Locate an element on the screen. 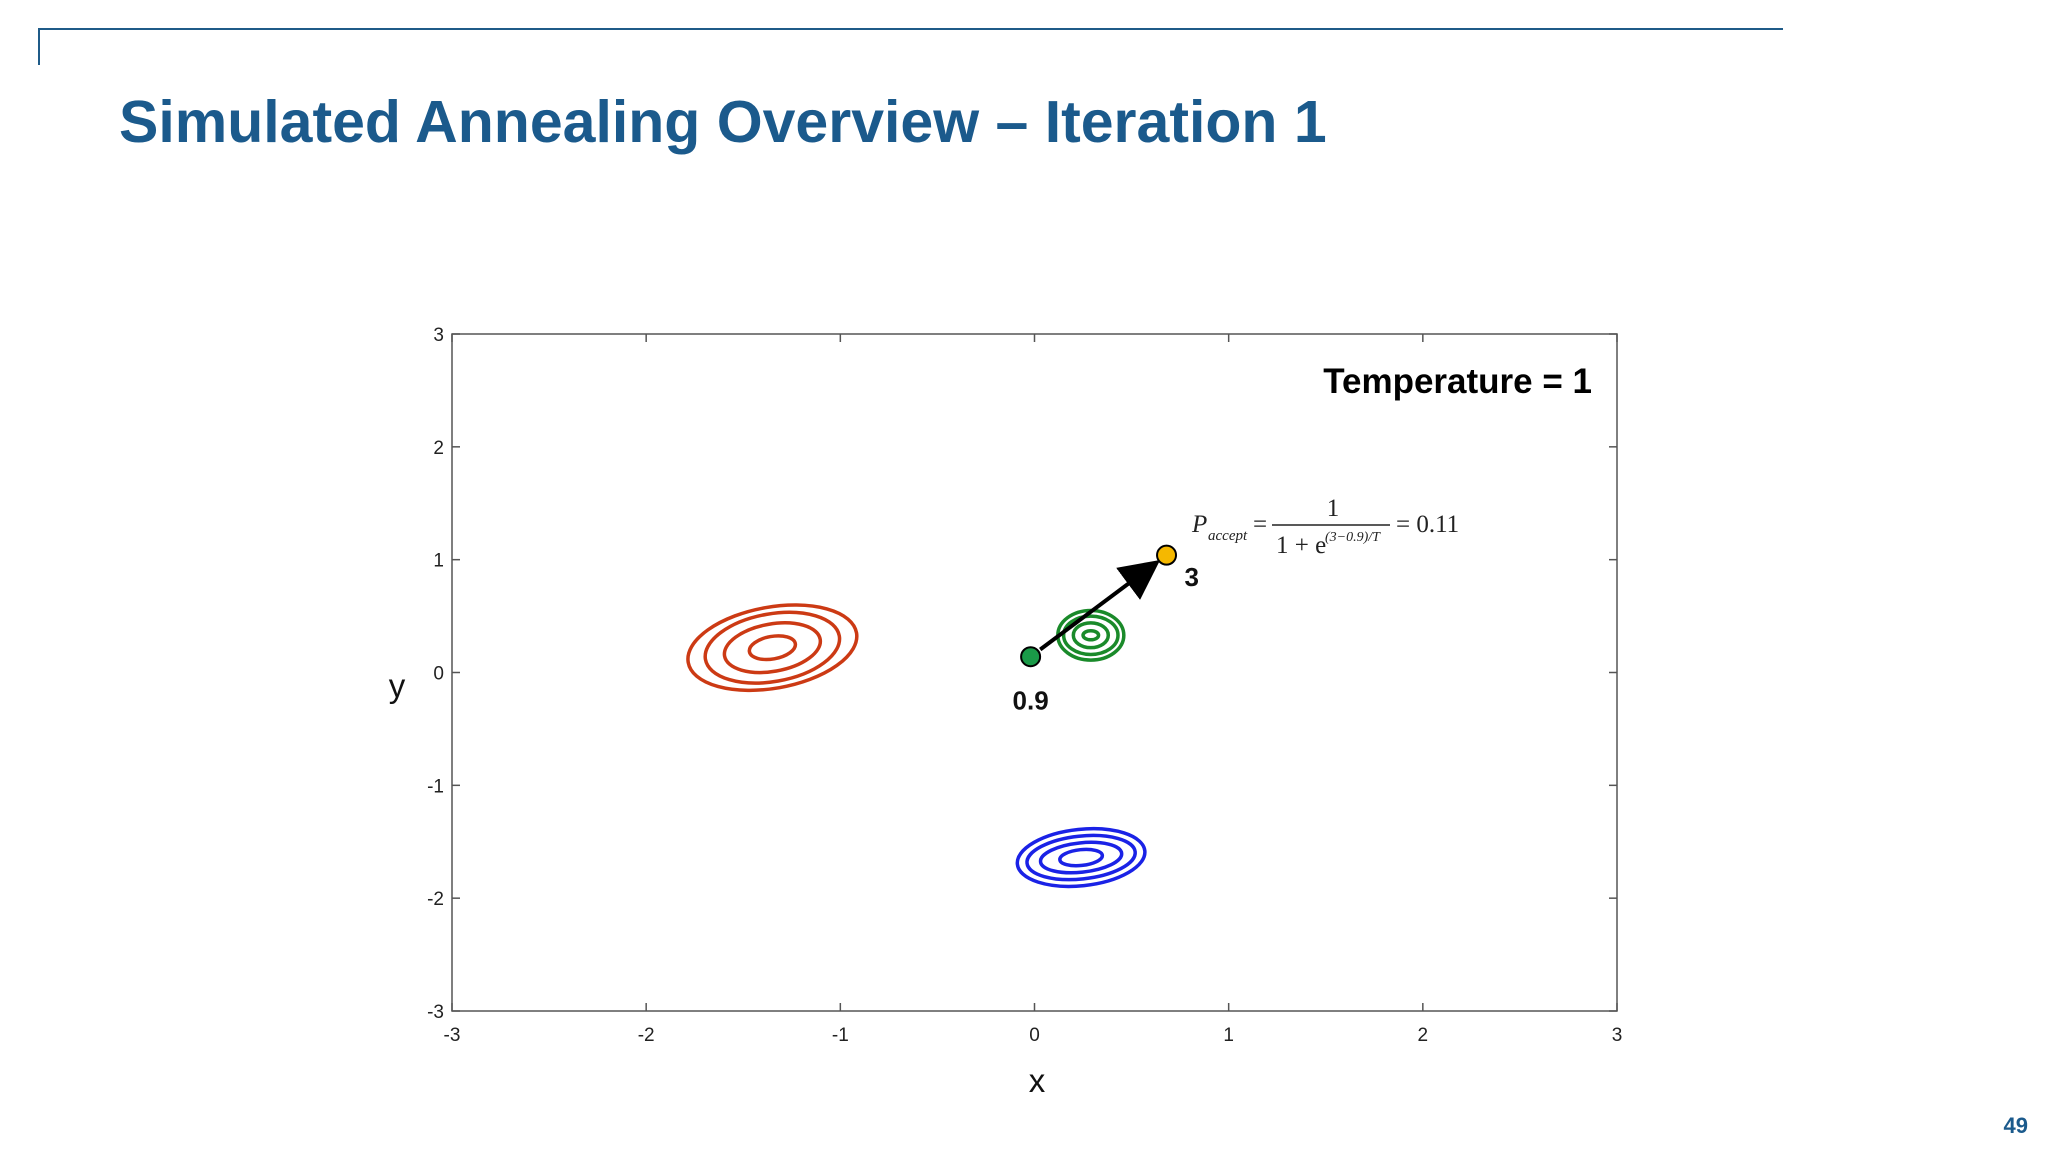 The height and width of the screenshot is (1152, 2048). x-tick-label: 0 is located at coordinates (1034, 1035).